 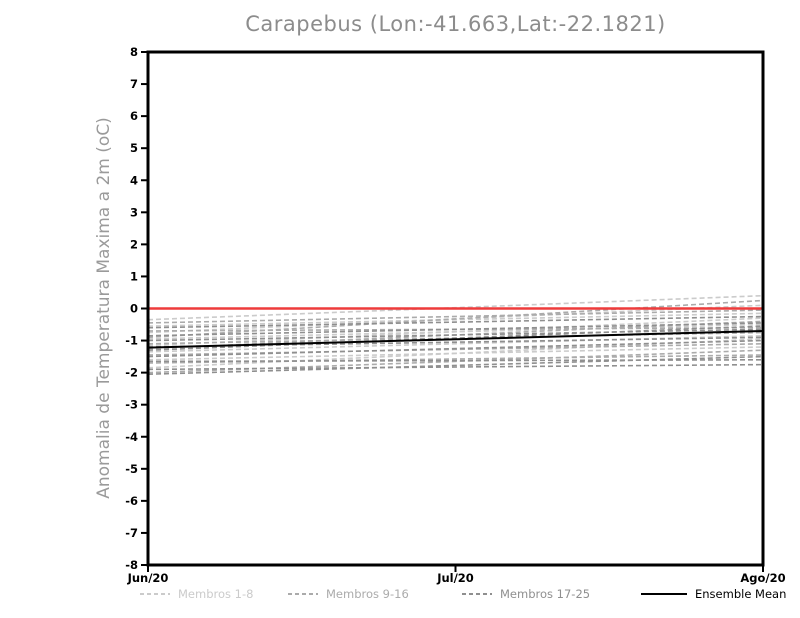 What do you see at coordinates (134, 276) in the screenshot?
I see `y-axis-tick-label: 1` at bounding box center [134, 276].